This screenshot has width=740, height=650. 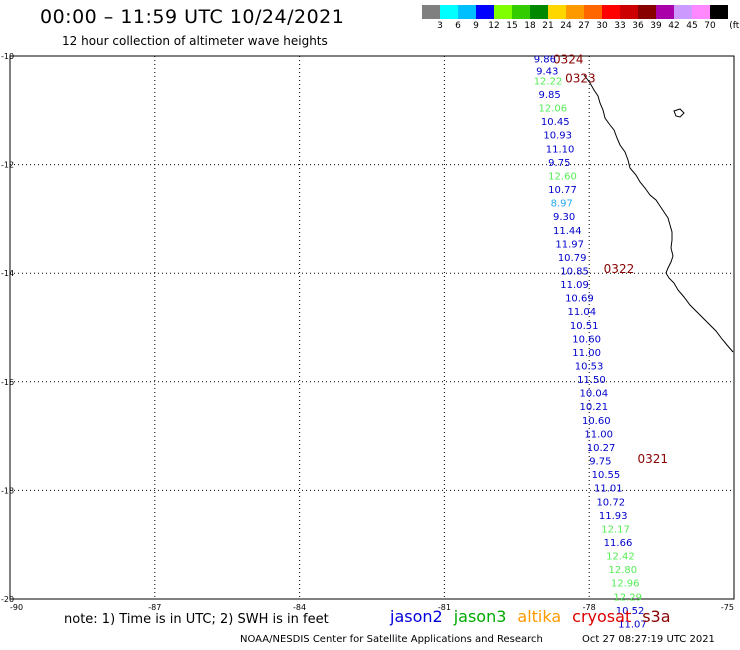 I want to click on colorbar-label: 27, so click(x=584, y=26).